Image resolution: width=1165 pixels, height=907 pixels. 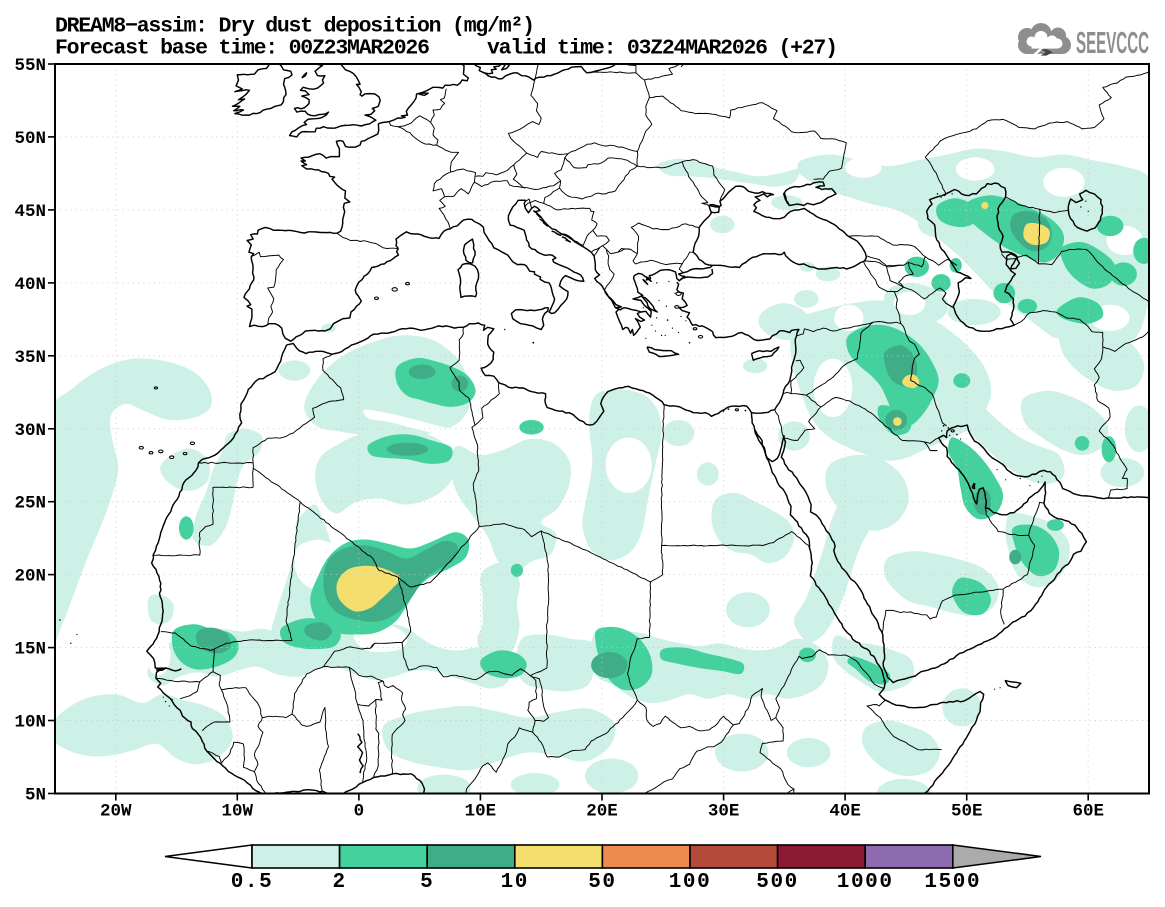 I want to click on svg-text: SEEVCCC, so click(x=1112, y=42).